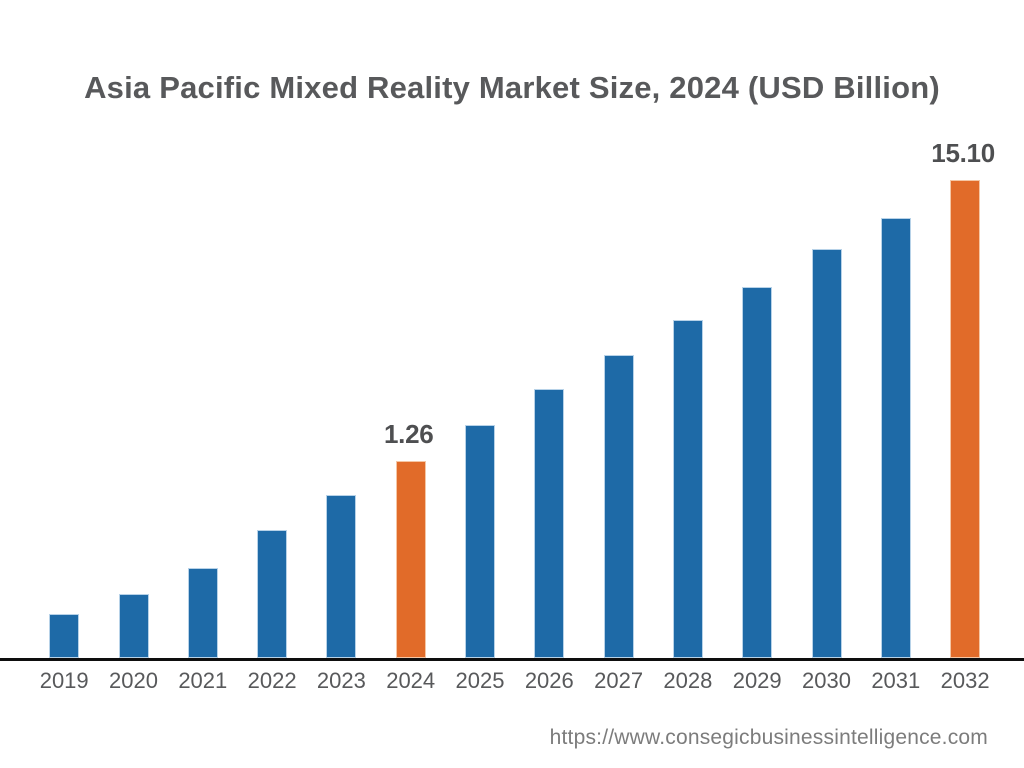 The image size is (1024, 768). I want to click on x-tick-label-2020: 2020, so click(133, 680).